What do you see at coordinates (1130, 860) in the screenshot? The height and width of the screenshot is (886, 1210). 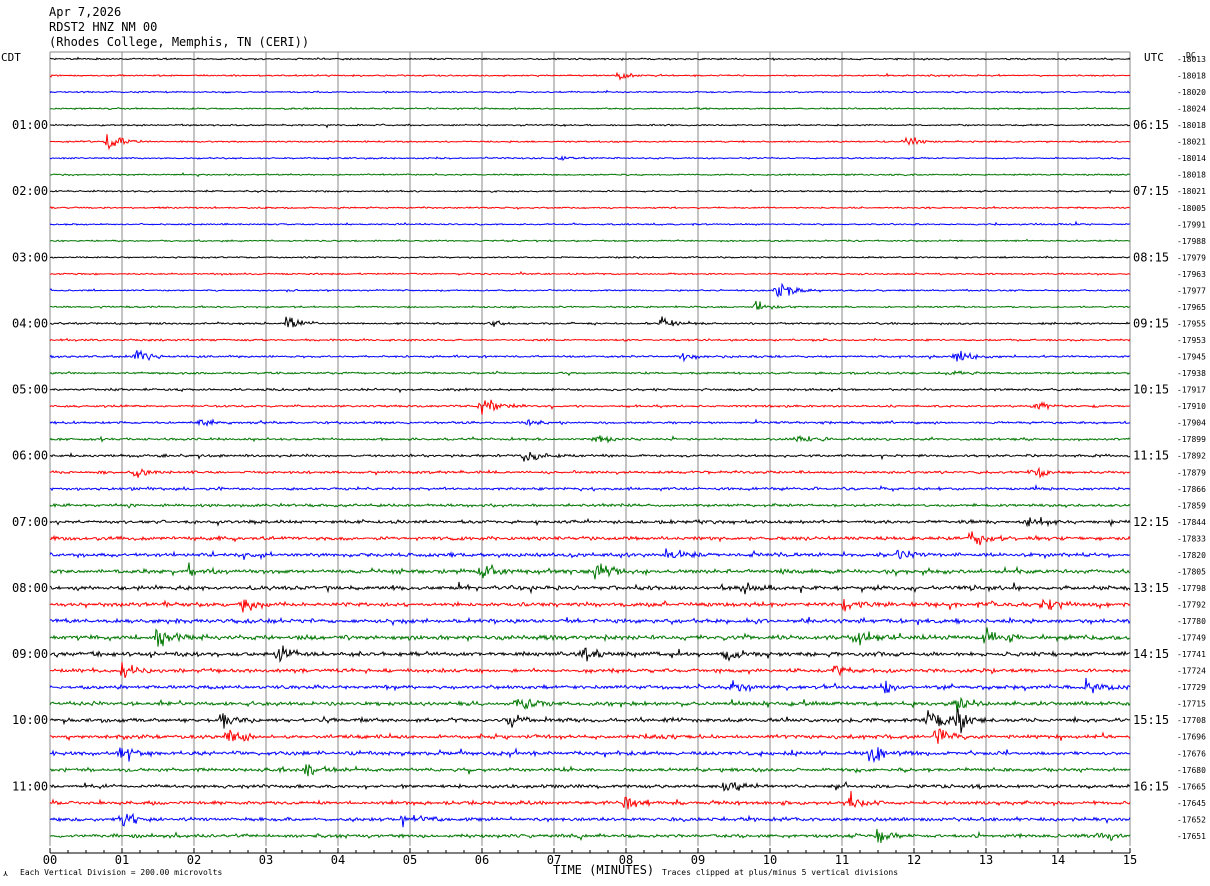 I see `x-tick-label: 15` at bounding box center [1130, 860].